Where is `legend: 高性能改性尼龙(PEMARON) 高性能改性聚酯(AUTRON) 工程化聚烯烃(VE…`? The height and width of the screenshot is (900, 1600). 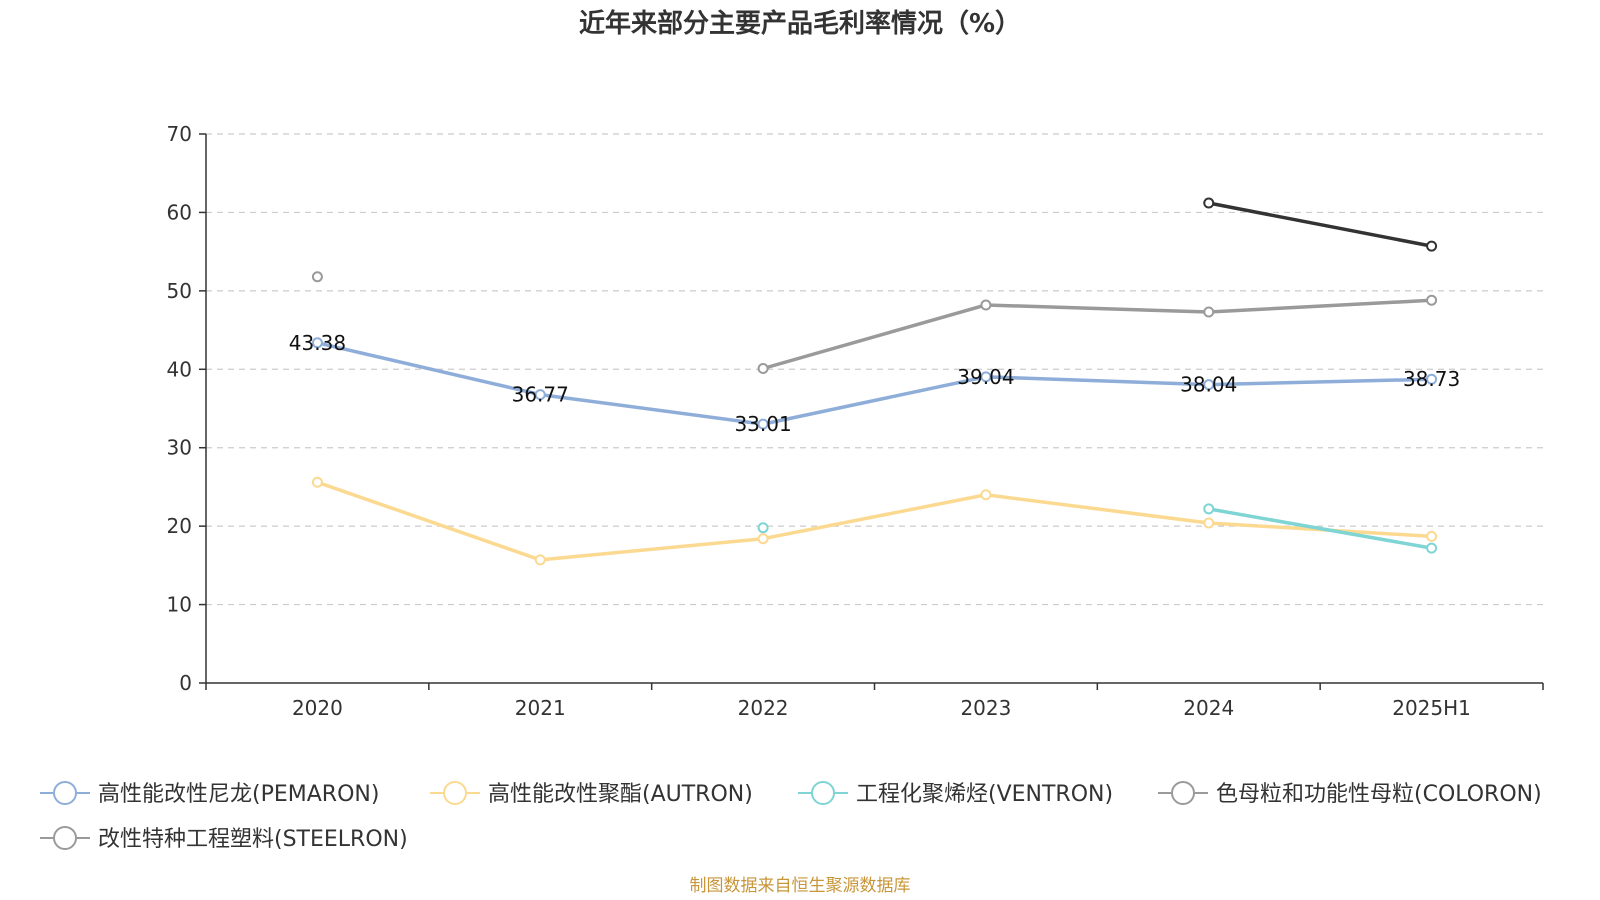 legend: 高性能改性尼龙(PEMARON) 高性能改性聚酯(AUTRON) 工程化聚烯烃(VE… is located at coordinates (791, 816).